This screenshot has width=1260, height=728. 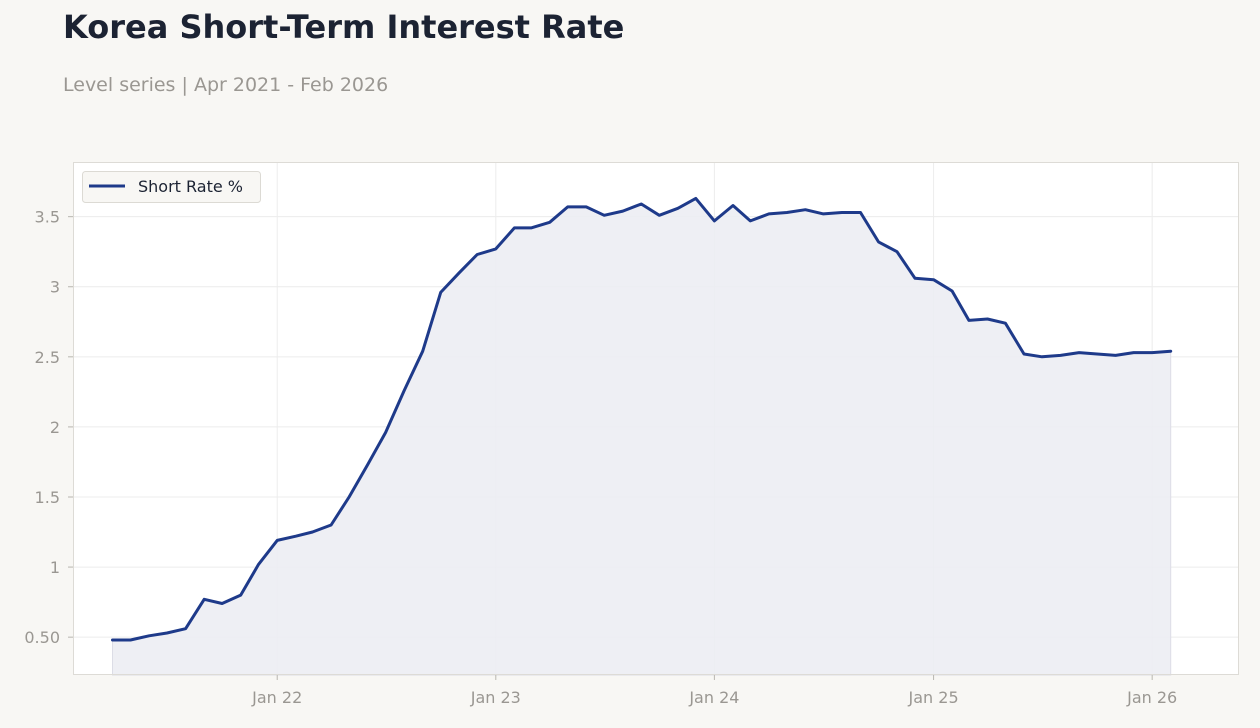 I want to click on y-tick-label: 2.5, so click(x=47, y=357).